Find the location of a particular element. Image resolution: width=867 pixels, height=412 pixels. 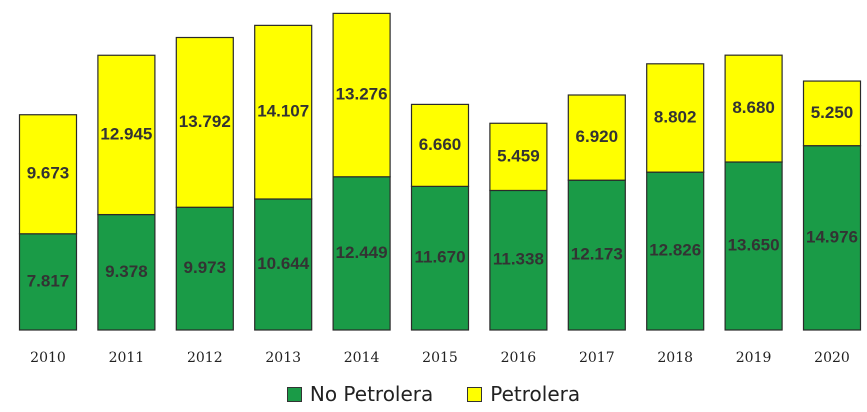

bar-petrolera-2018 is located at coordinates (675, 118).